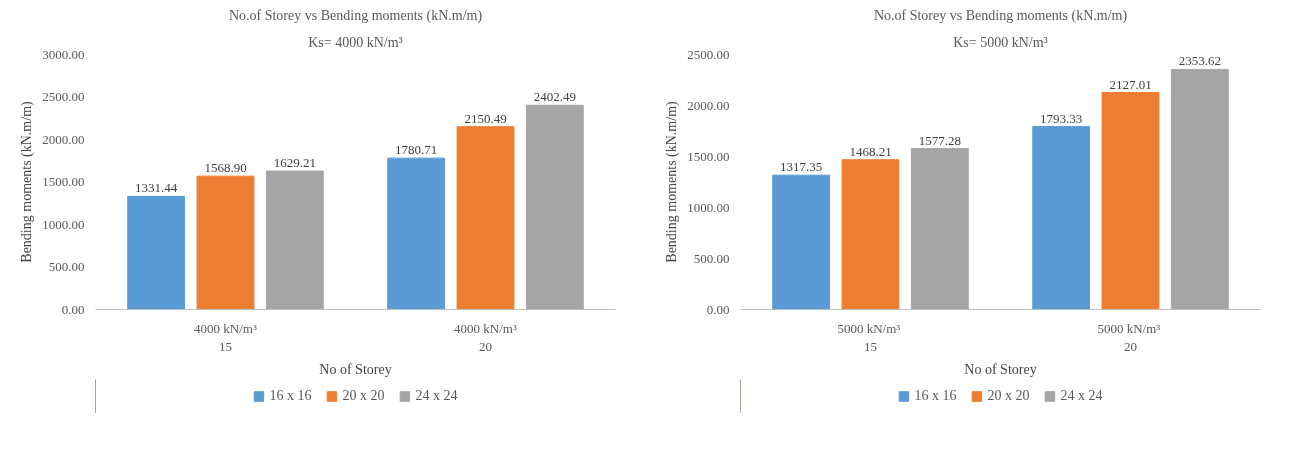 This screenshot has height=457, width=1298. I want to click on x-tick-label: 5000 kN/m³ 15, so click(869, 337).